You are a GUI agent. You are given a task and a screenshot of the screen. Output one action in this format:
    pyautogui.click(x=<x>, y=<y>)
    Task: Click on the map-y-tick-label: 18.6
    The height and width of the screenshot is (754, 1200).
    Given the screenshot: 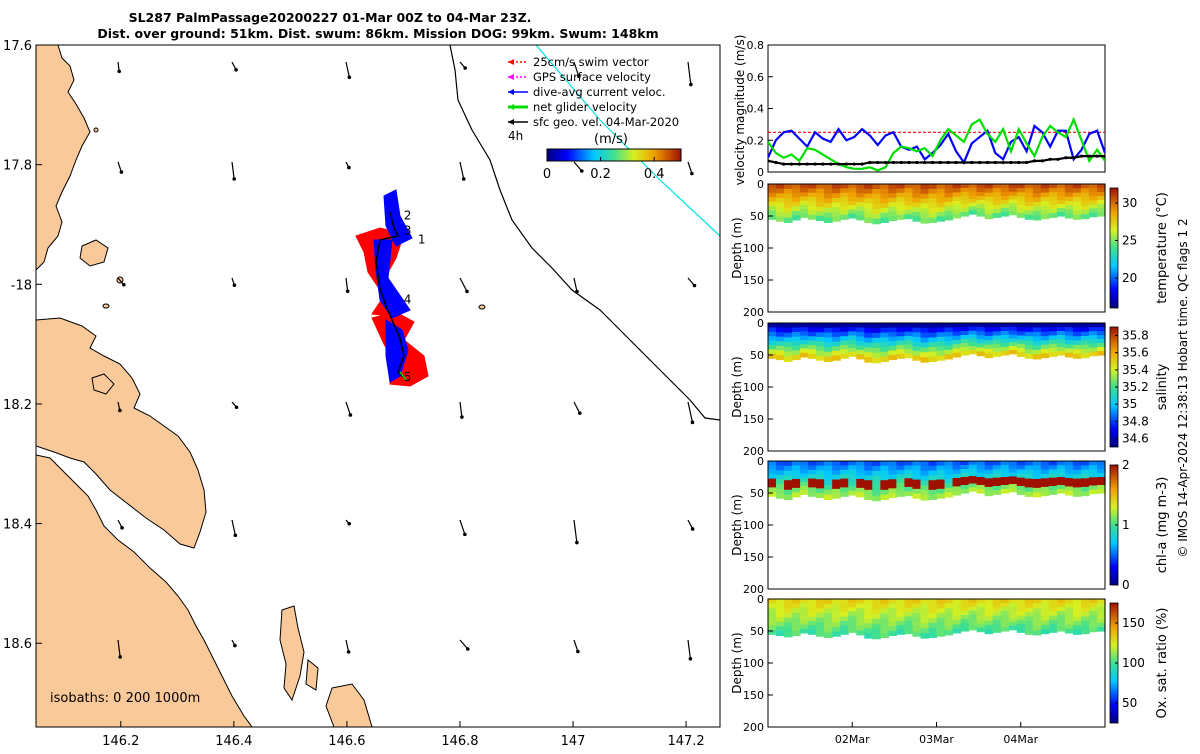 What is the action you would take?
    pyautogui.click(x=17, y=644)
    